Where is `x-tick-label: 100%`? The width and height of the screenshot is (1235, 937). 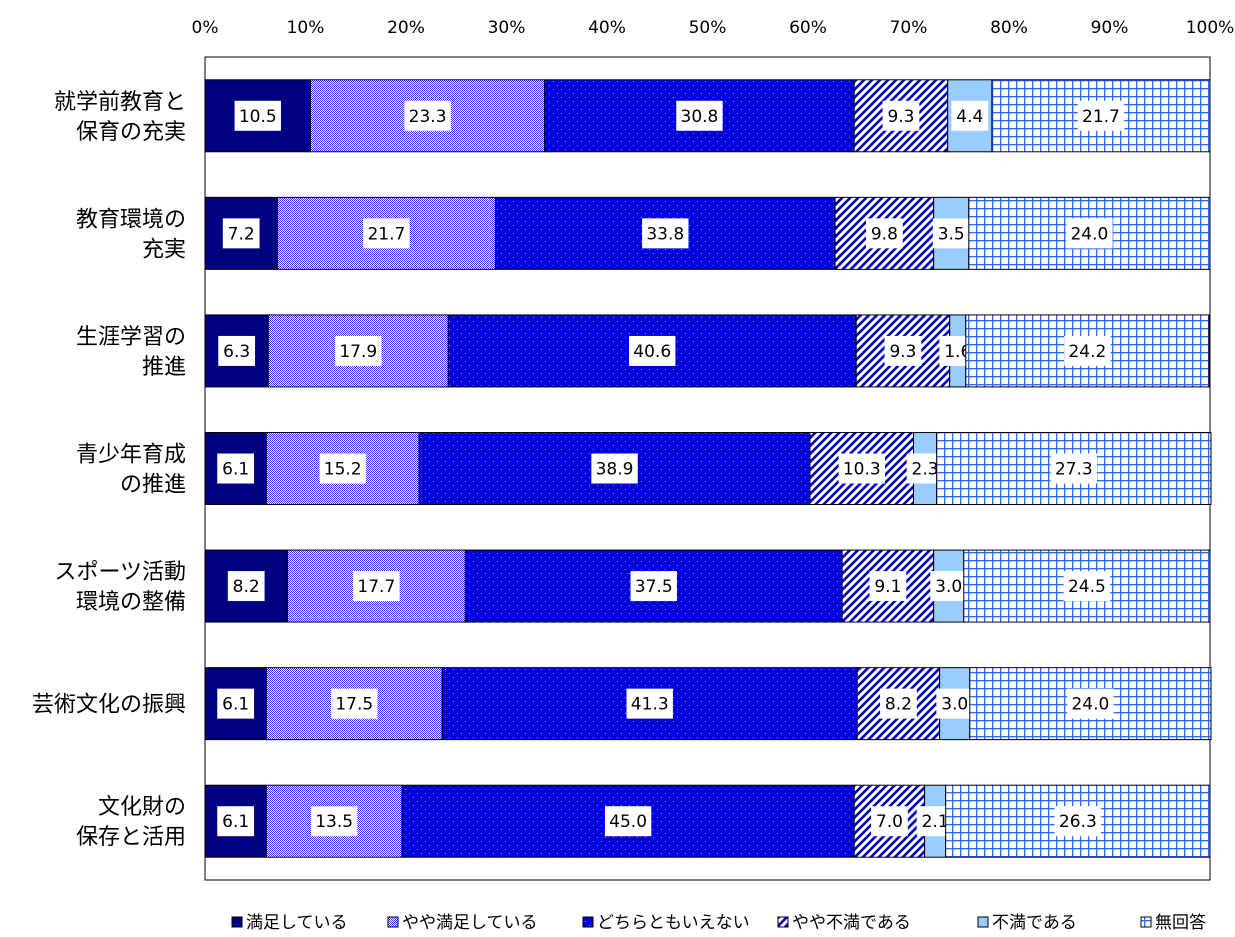 x-tick-label: 100% is located at coordinates (1210, 28).